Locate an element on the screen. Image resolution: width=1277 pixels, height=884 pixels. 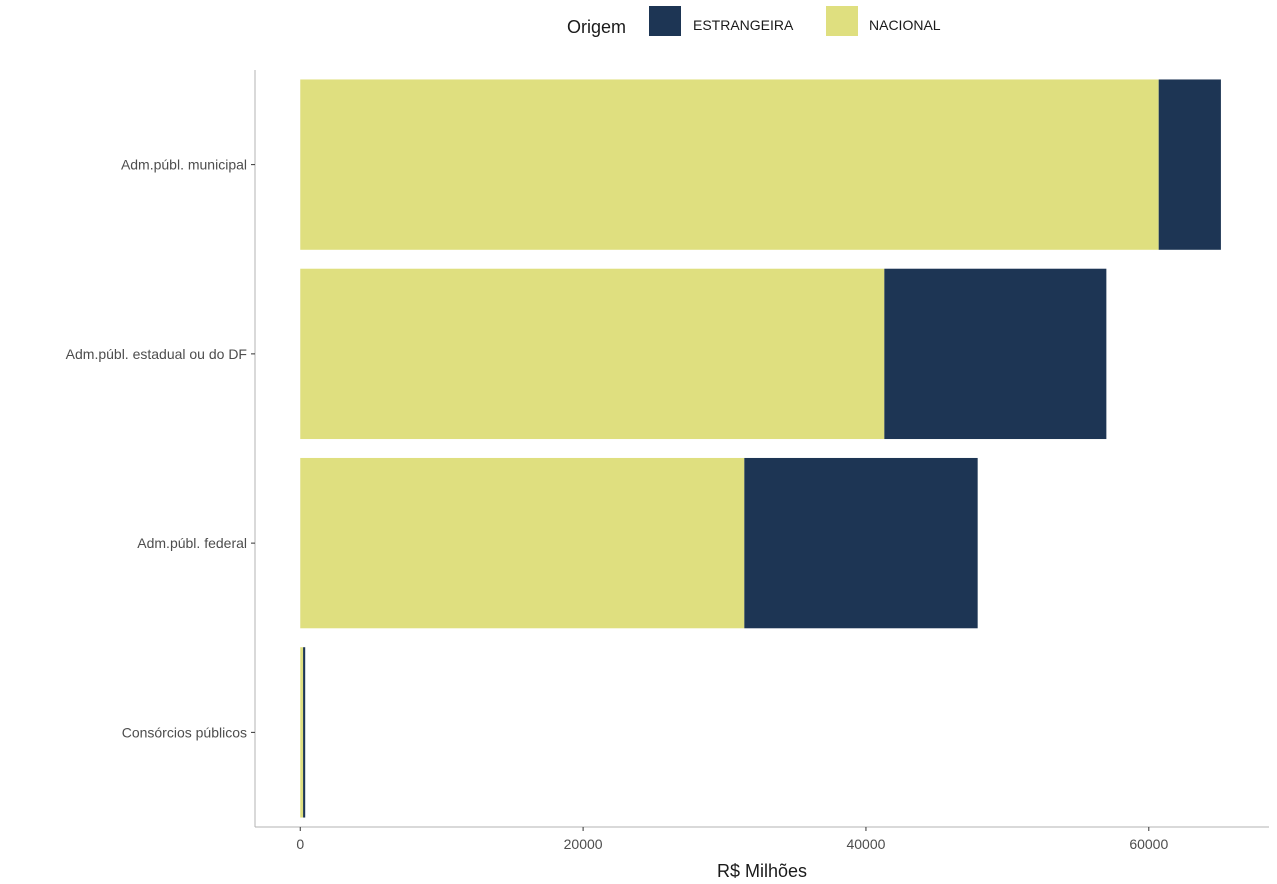
legend-key-nacional is located at coordinates (842, 21).